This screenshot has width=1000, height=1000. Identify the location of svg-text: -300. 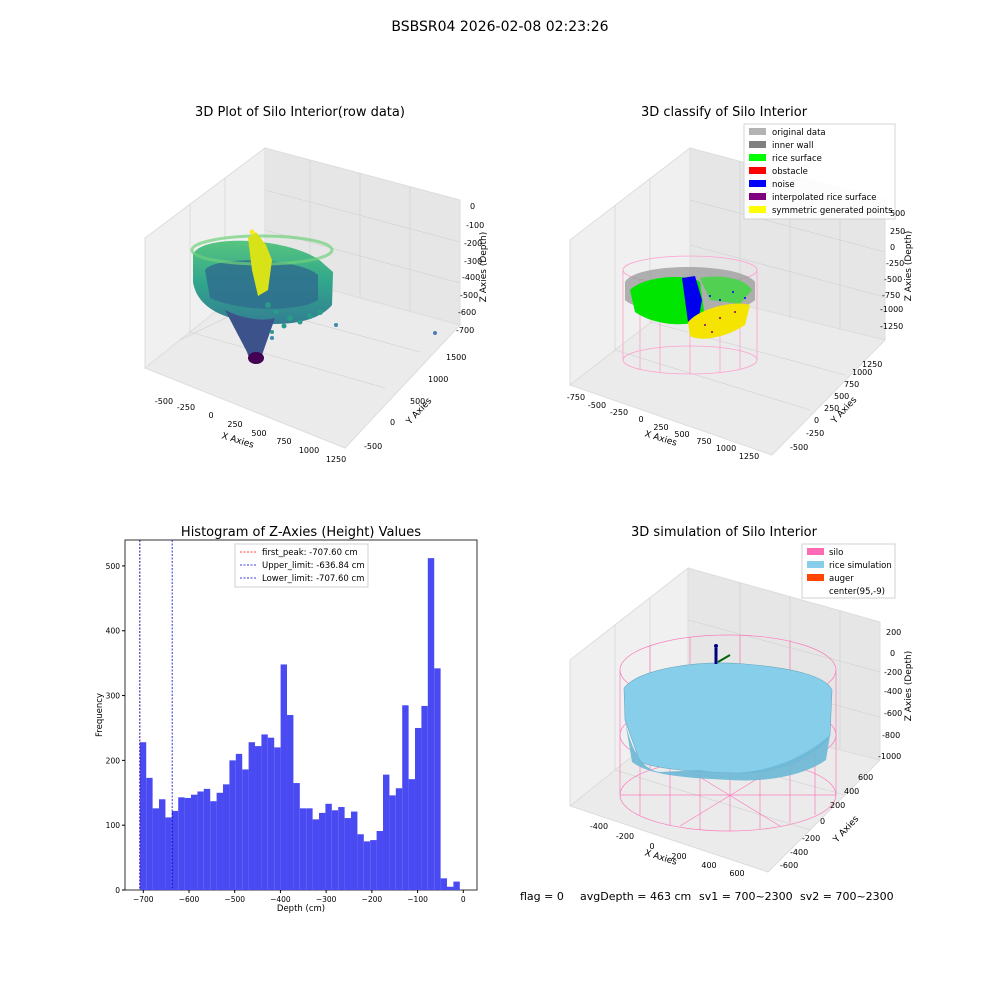
(473, 261).